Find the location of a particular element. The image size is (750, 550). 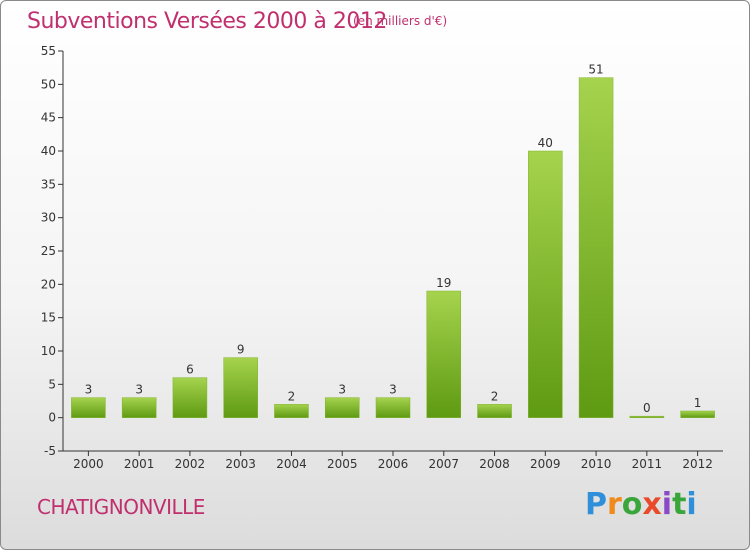

bar-2006 is located at coordinates (393, 407).